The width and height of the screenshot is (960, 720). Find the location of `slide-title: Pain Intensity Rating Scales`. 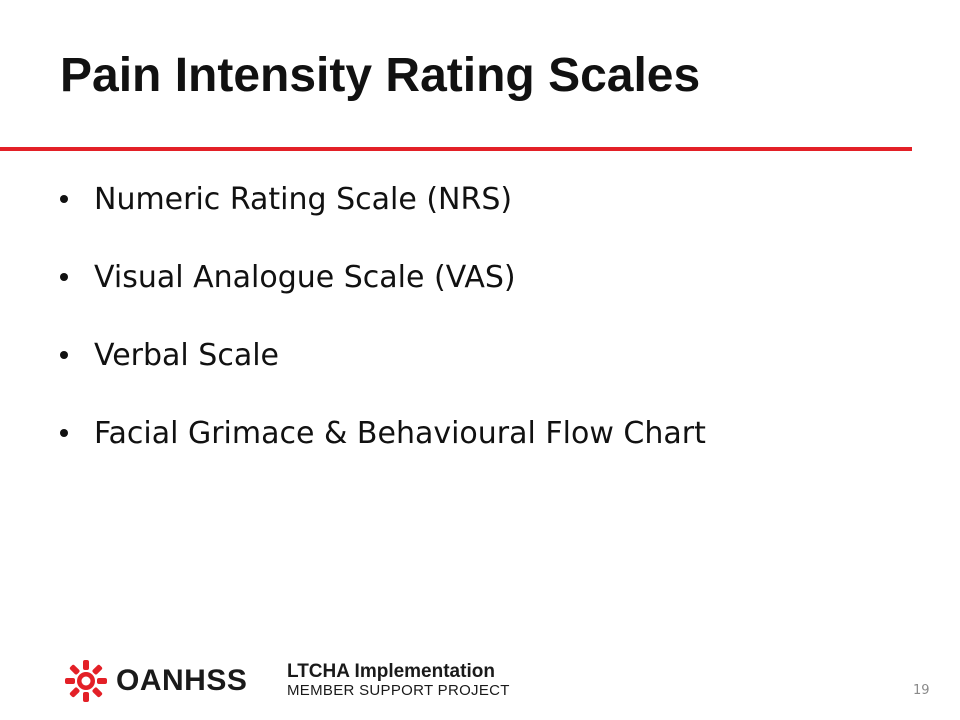

slide-title: Pain Intensity Rating Scales is located at coordinates (380, 75).